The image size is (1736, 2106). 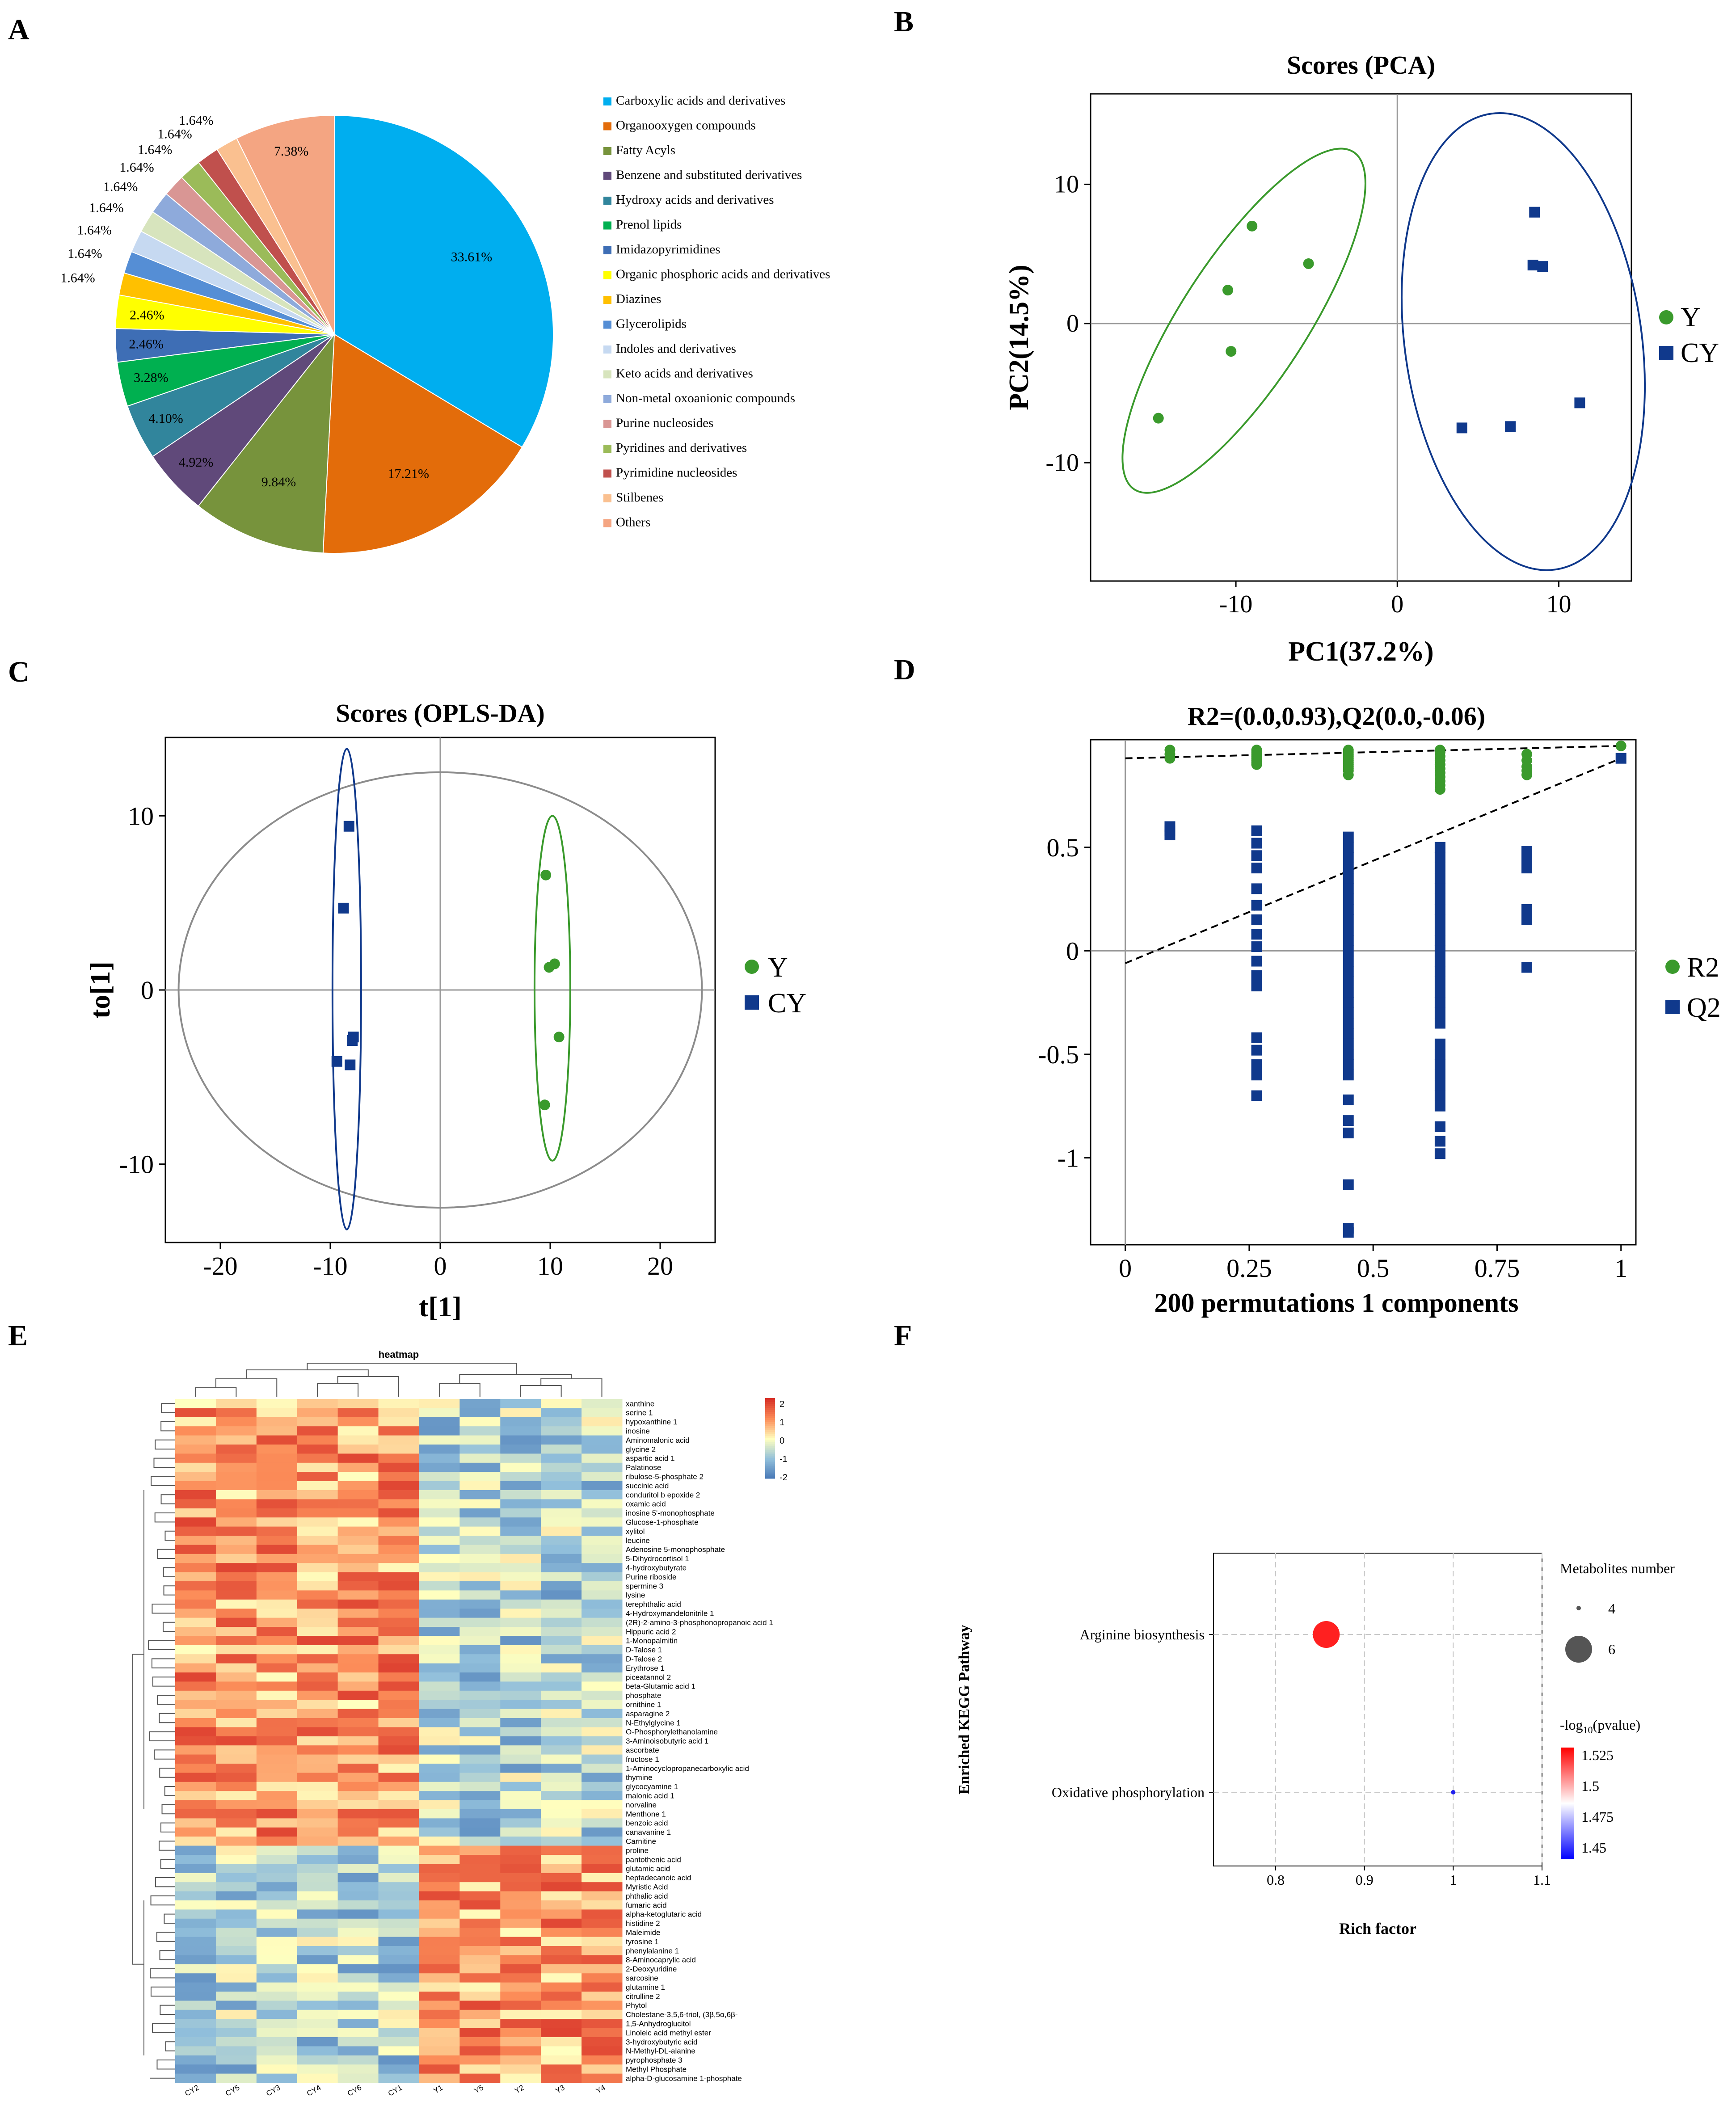 I want to click on chart-title: R2=(0.0,0.93),Q2(0.0,-0.06), so click(x=1336, y=717).